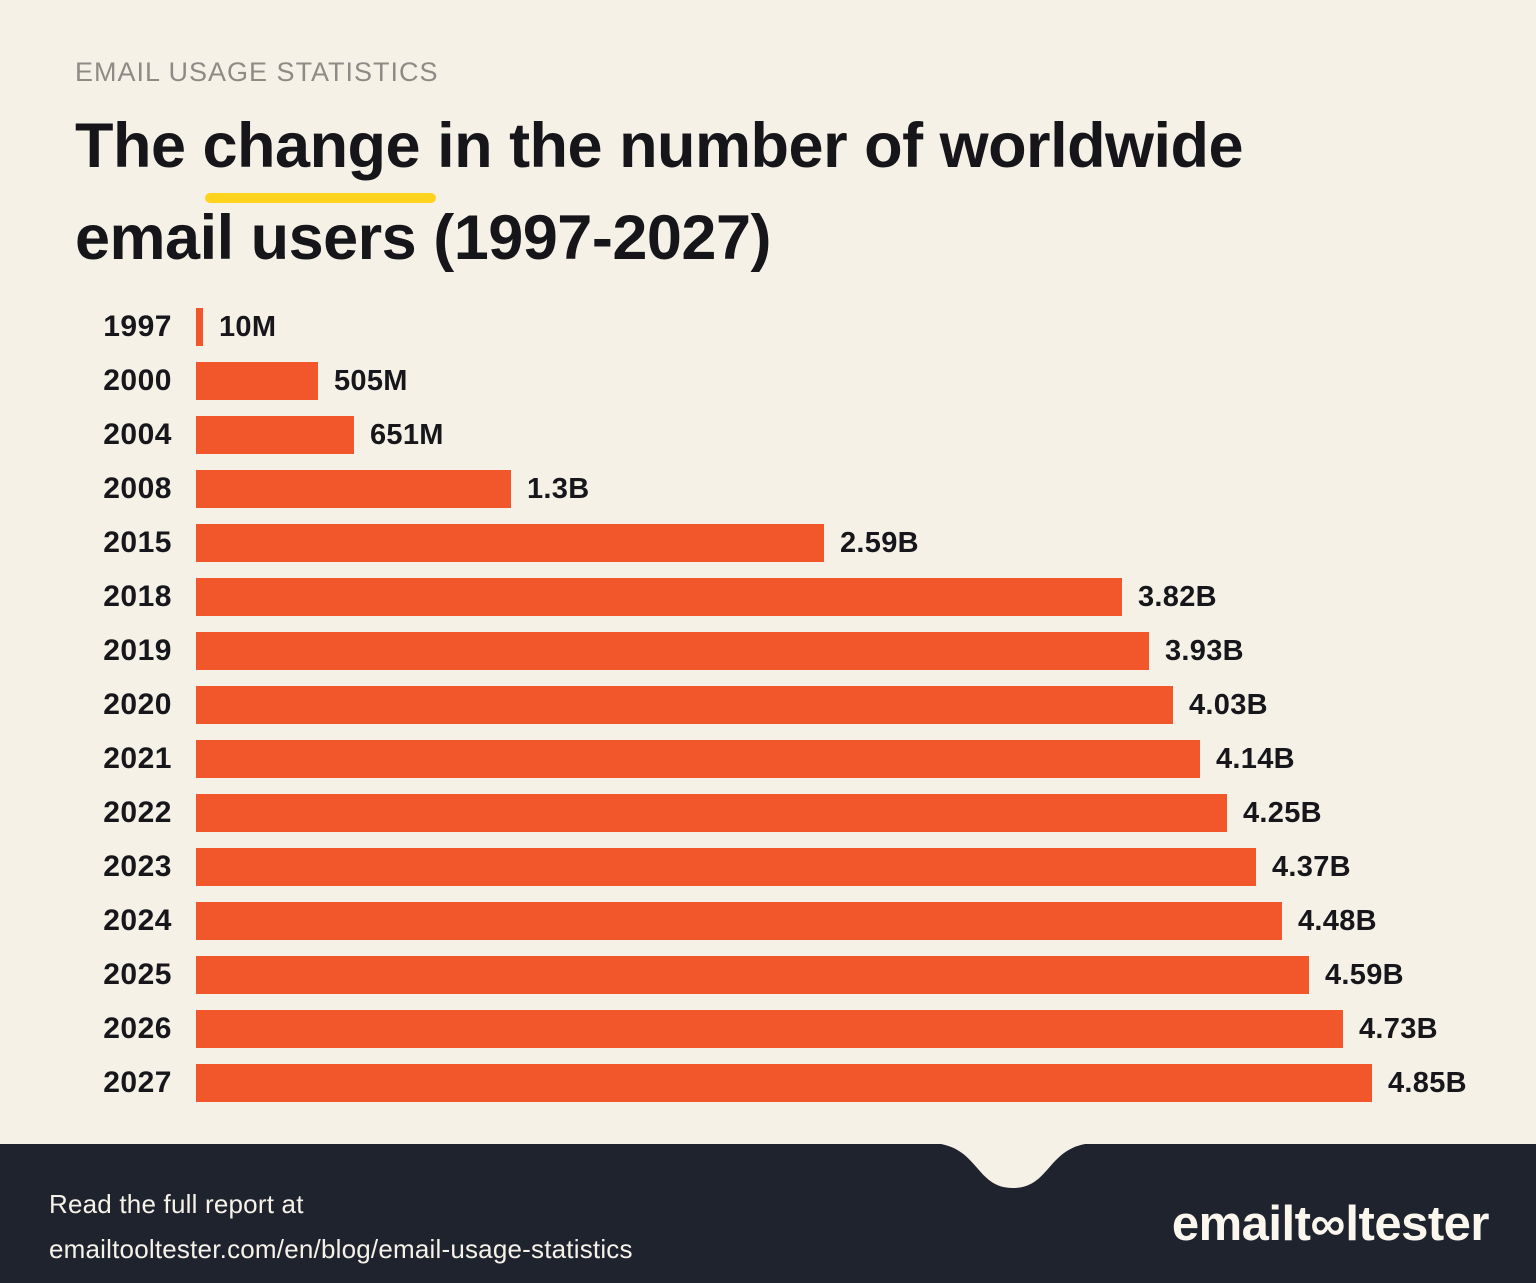  I want to click on year-label: 2023, so click(137, 866).